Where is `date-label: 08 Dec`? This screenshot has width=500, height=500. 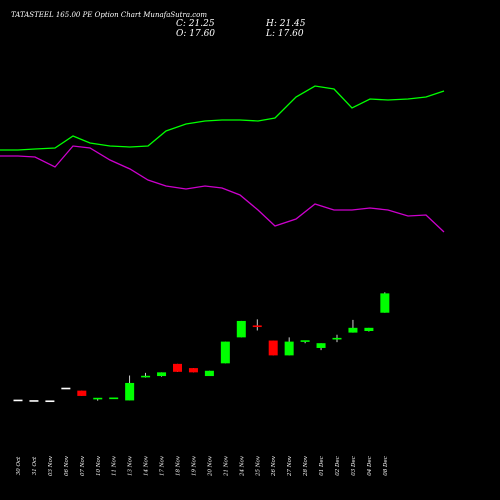 date-label: 08 Dec is located at coordinates (386, 466).